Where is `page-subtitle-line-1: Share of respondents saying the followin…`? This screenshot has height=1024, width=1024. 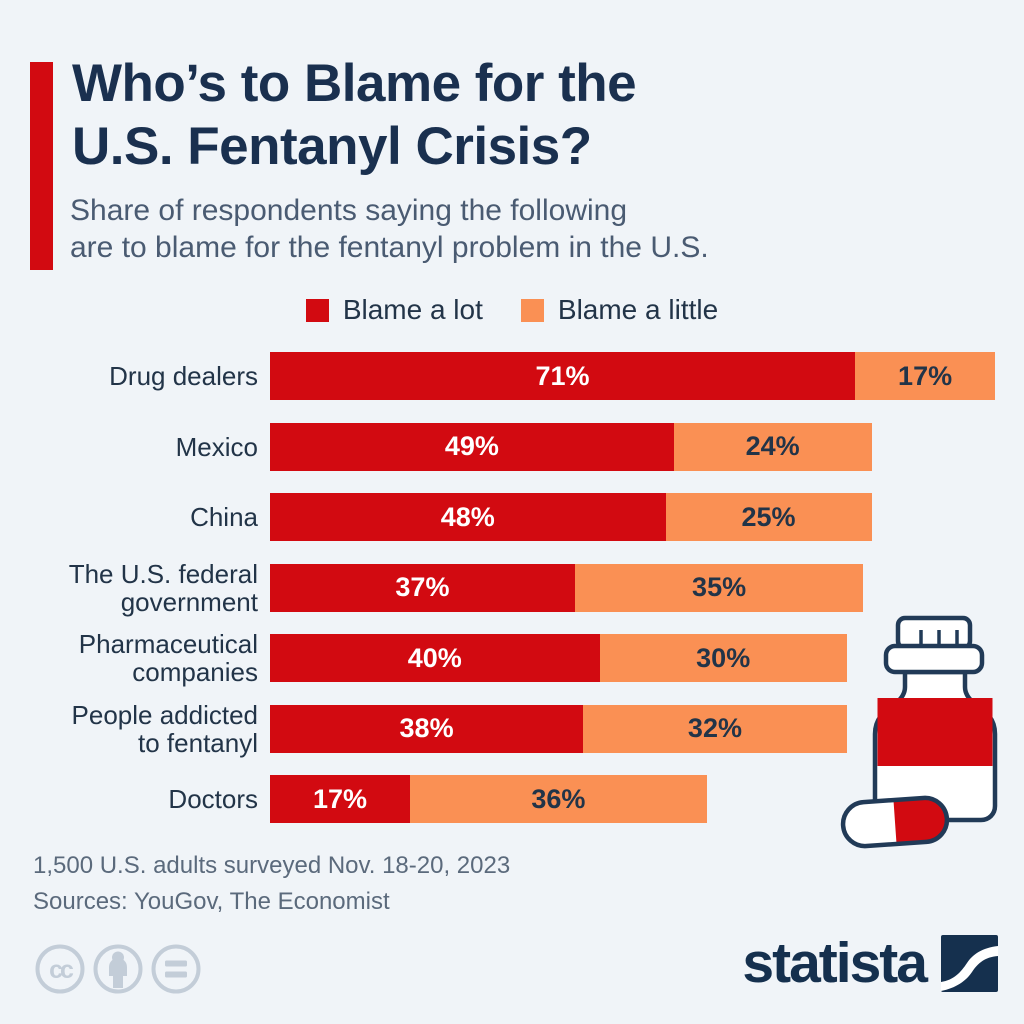 page-subtitle-line-1: Share of respondents saying the followin… is located at coordinates (349, 210).